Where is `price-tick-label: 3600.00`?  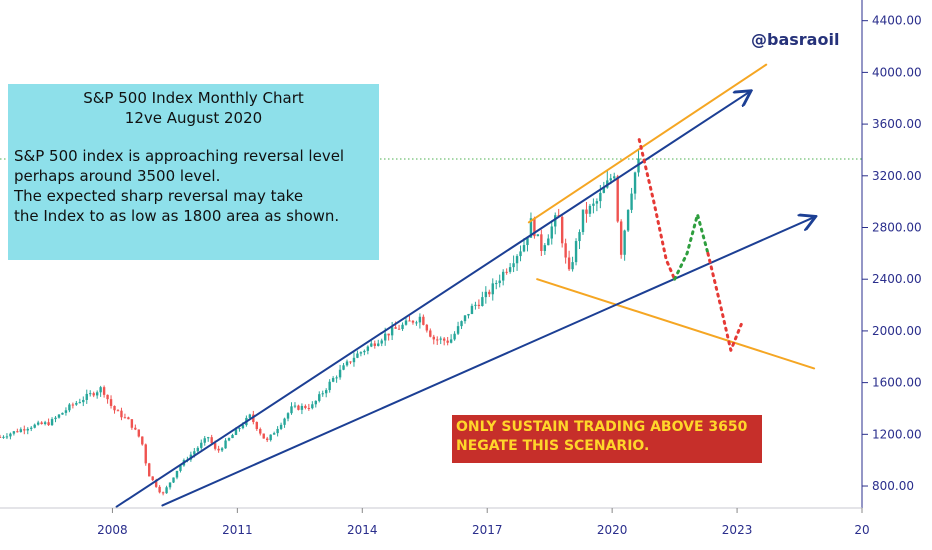 price-tick-label: 3600.00 is located at coordinates (897, 124).